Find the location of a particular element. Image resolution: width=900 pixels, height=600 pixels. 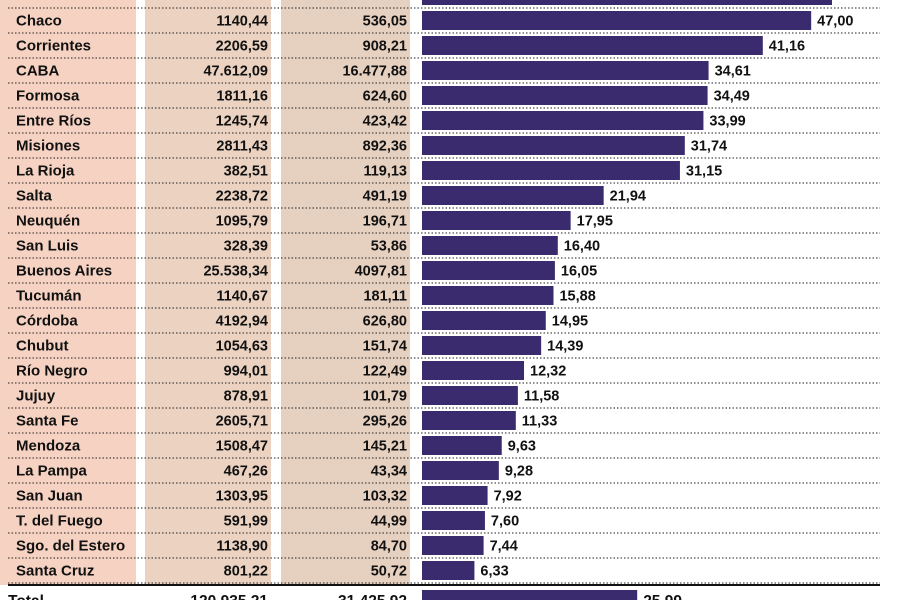

bar-value-label: 16,05 is located at coordinates (579, 272).